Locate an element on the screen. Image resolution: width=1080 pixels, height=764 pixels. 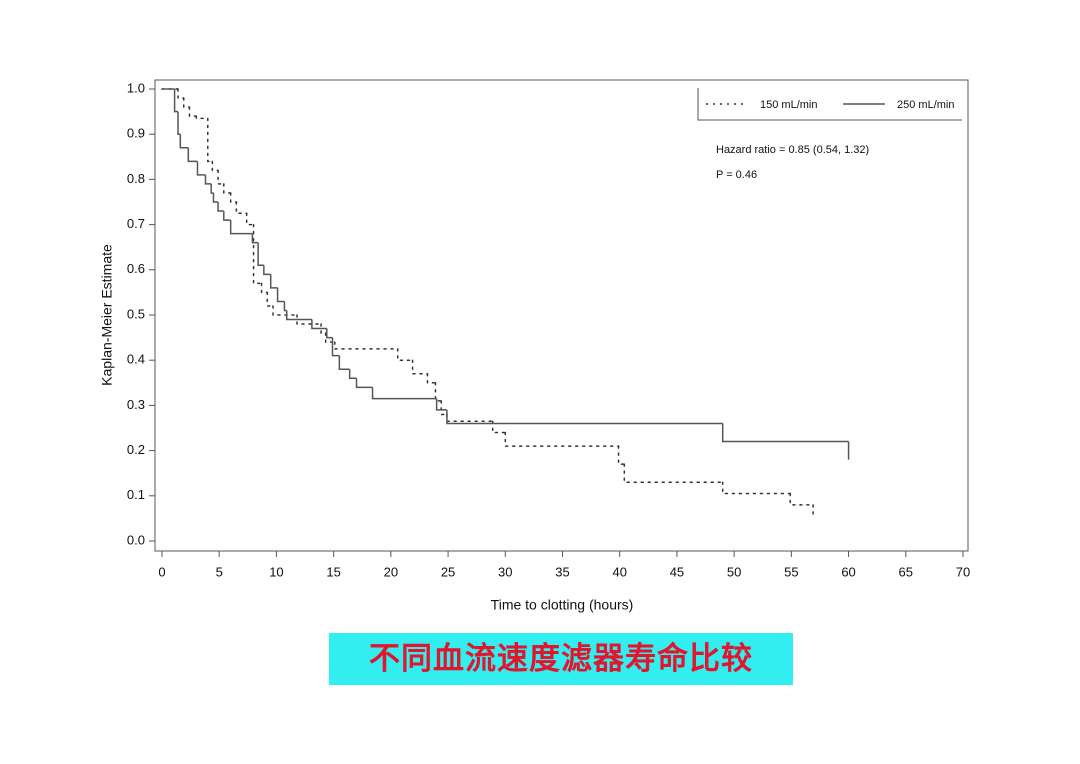
y-tick-label: 0.8 is located at coordinates (136, 178).